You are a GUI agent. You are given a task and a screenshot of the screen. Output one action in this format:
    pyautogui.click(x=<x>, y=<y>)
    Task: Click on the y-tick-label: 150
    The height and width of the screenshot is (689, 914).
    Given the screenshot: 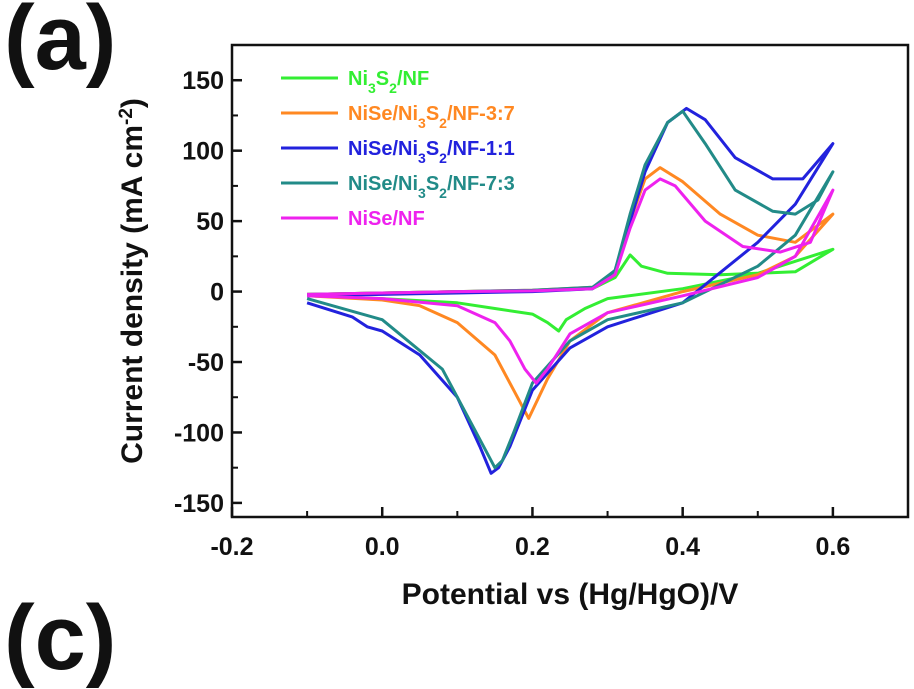 What is the action you would take?
    pyautogui.click(x=203, y=81)
    